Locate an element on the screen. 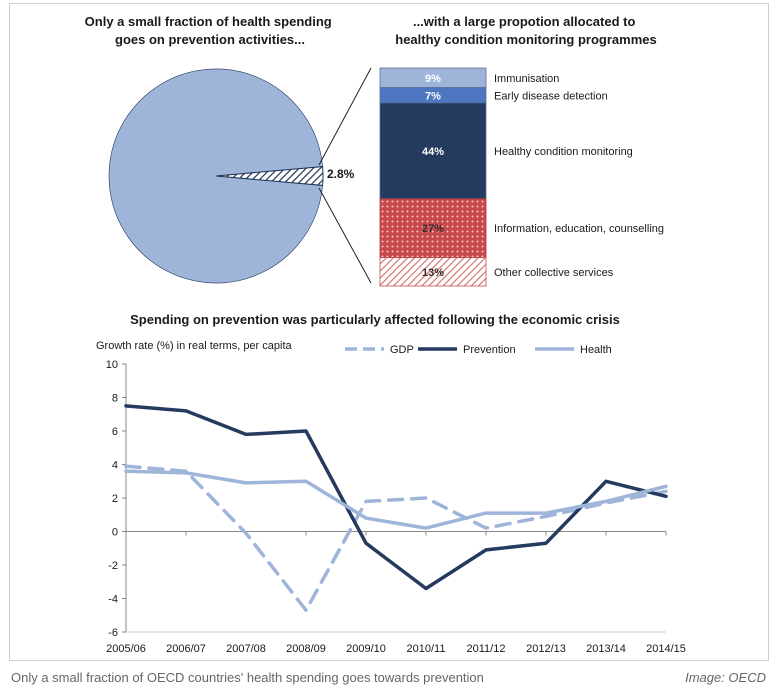 The image size is (778, 698). stack-value-label: 27% is located at coordinates (433, 229).